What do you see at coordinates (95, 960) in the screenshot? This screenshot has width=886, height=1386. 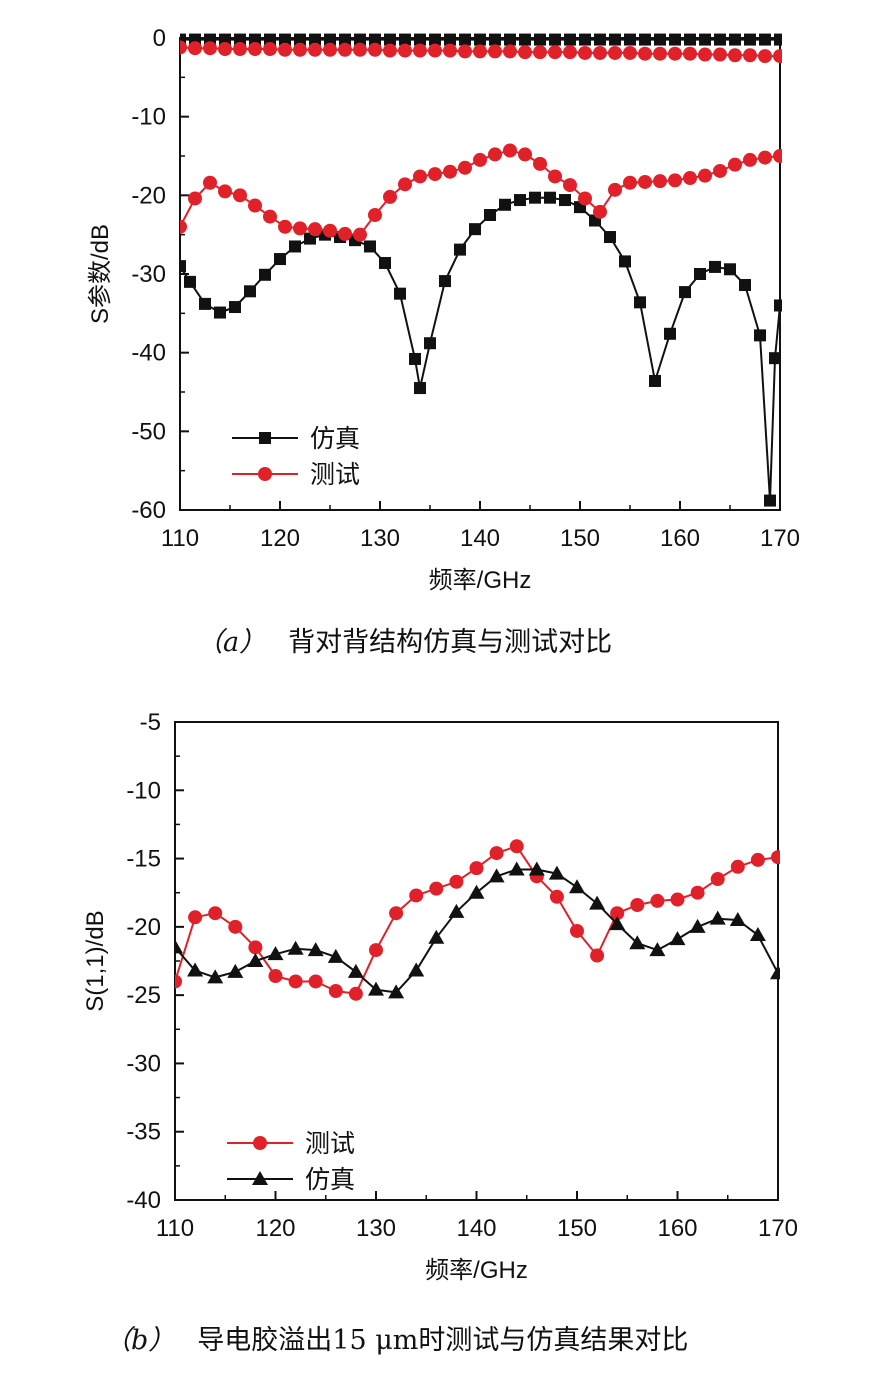 I see `b-y-axis-label: S(1,1)/dB` at bounding box center [95, 960].